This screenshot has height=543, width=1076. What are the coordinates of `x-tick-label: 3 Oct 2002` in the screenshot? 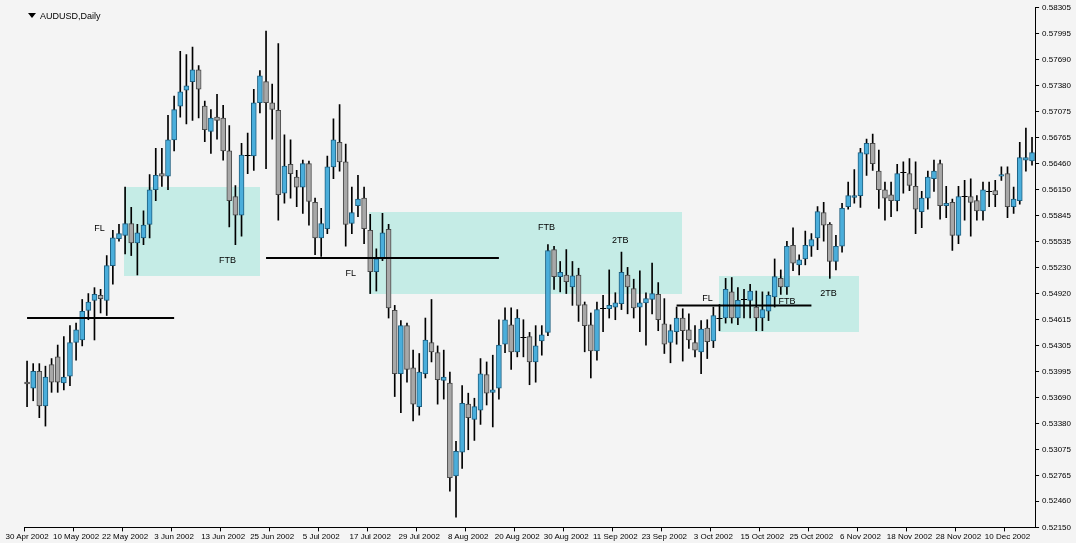 It's located at (713, 537).